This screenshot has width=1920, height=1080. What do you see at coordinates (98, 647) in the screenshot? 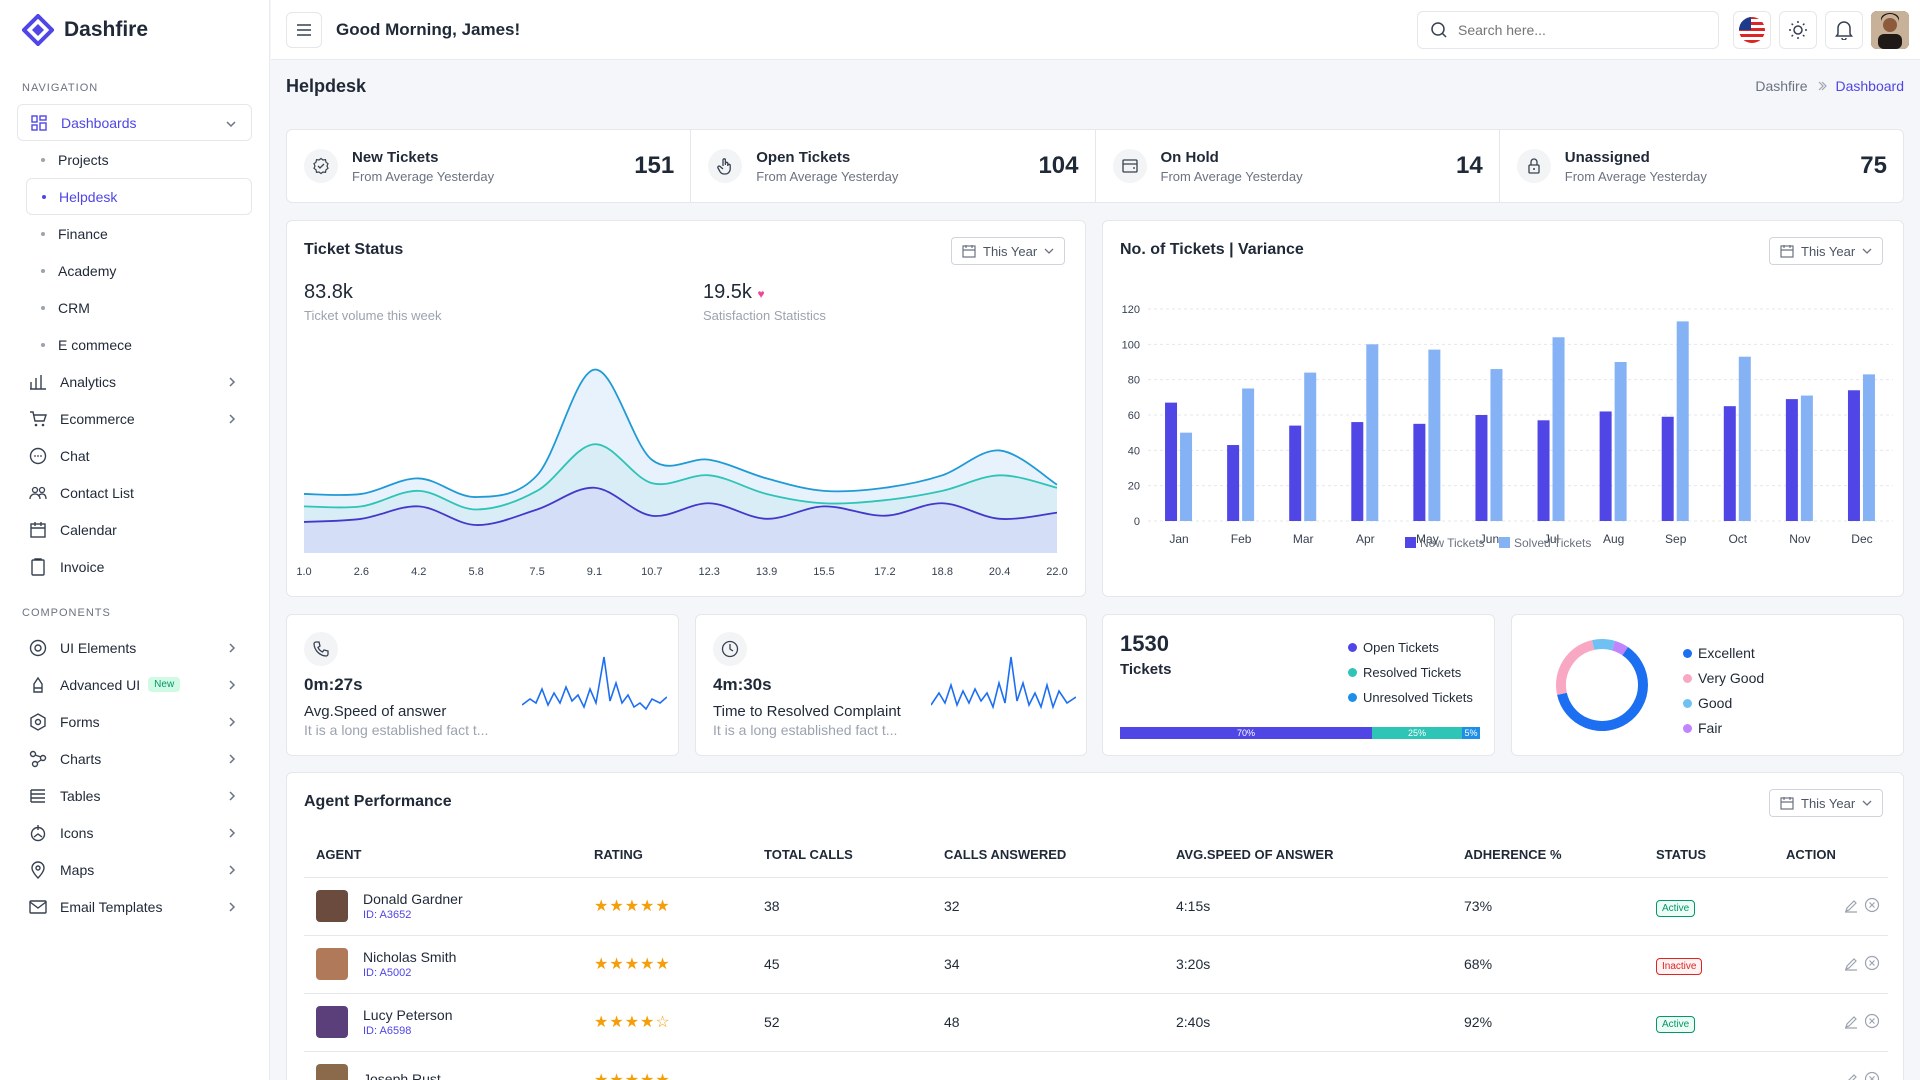
I see `sidebar-item-label: UI Elements` at bounding box center [98, 647].